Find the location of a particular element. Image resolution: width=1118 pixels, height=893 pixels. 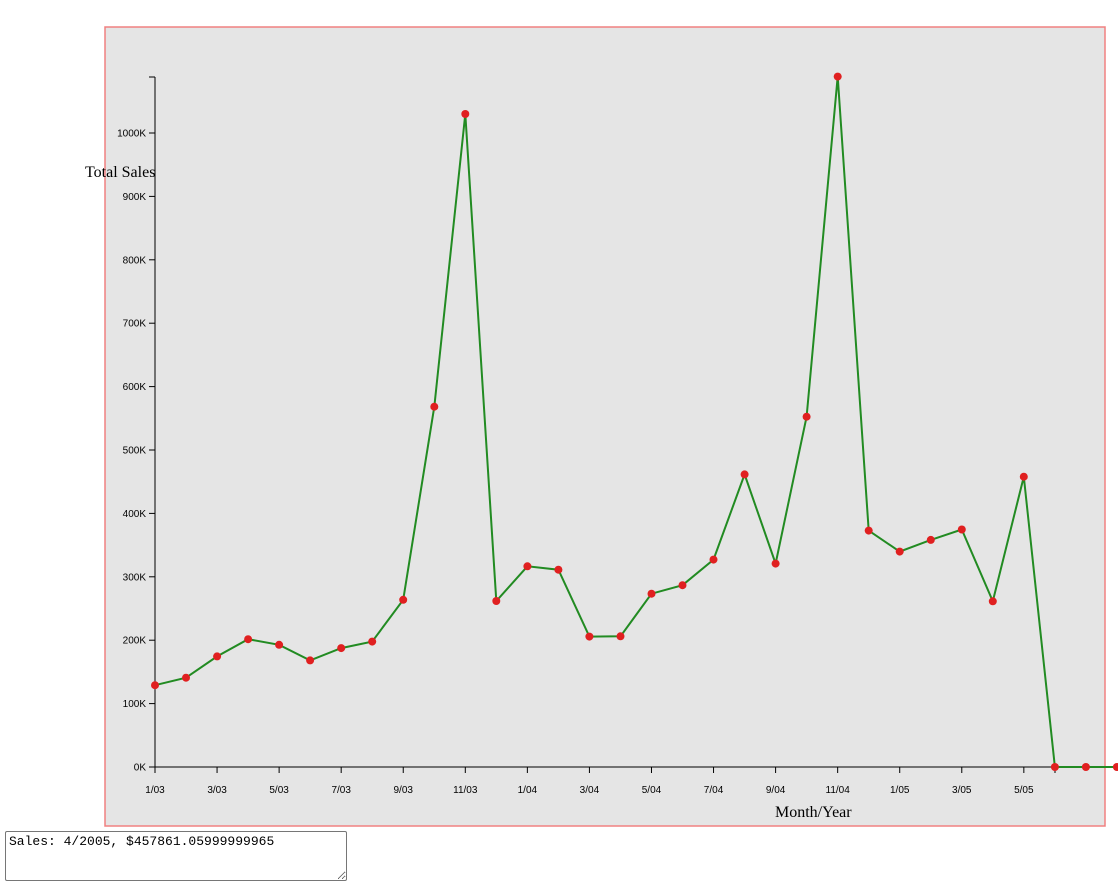

y-tick-label: 600K is located at coordinates (135, 387).